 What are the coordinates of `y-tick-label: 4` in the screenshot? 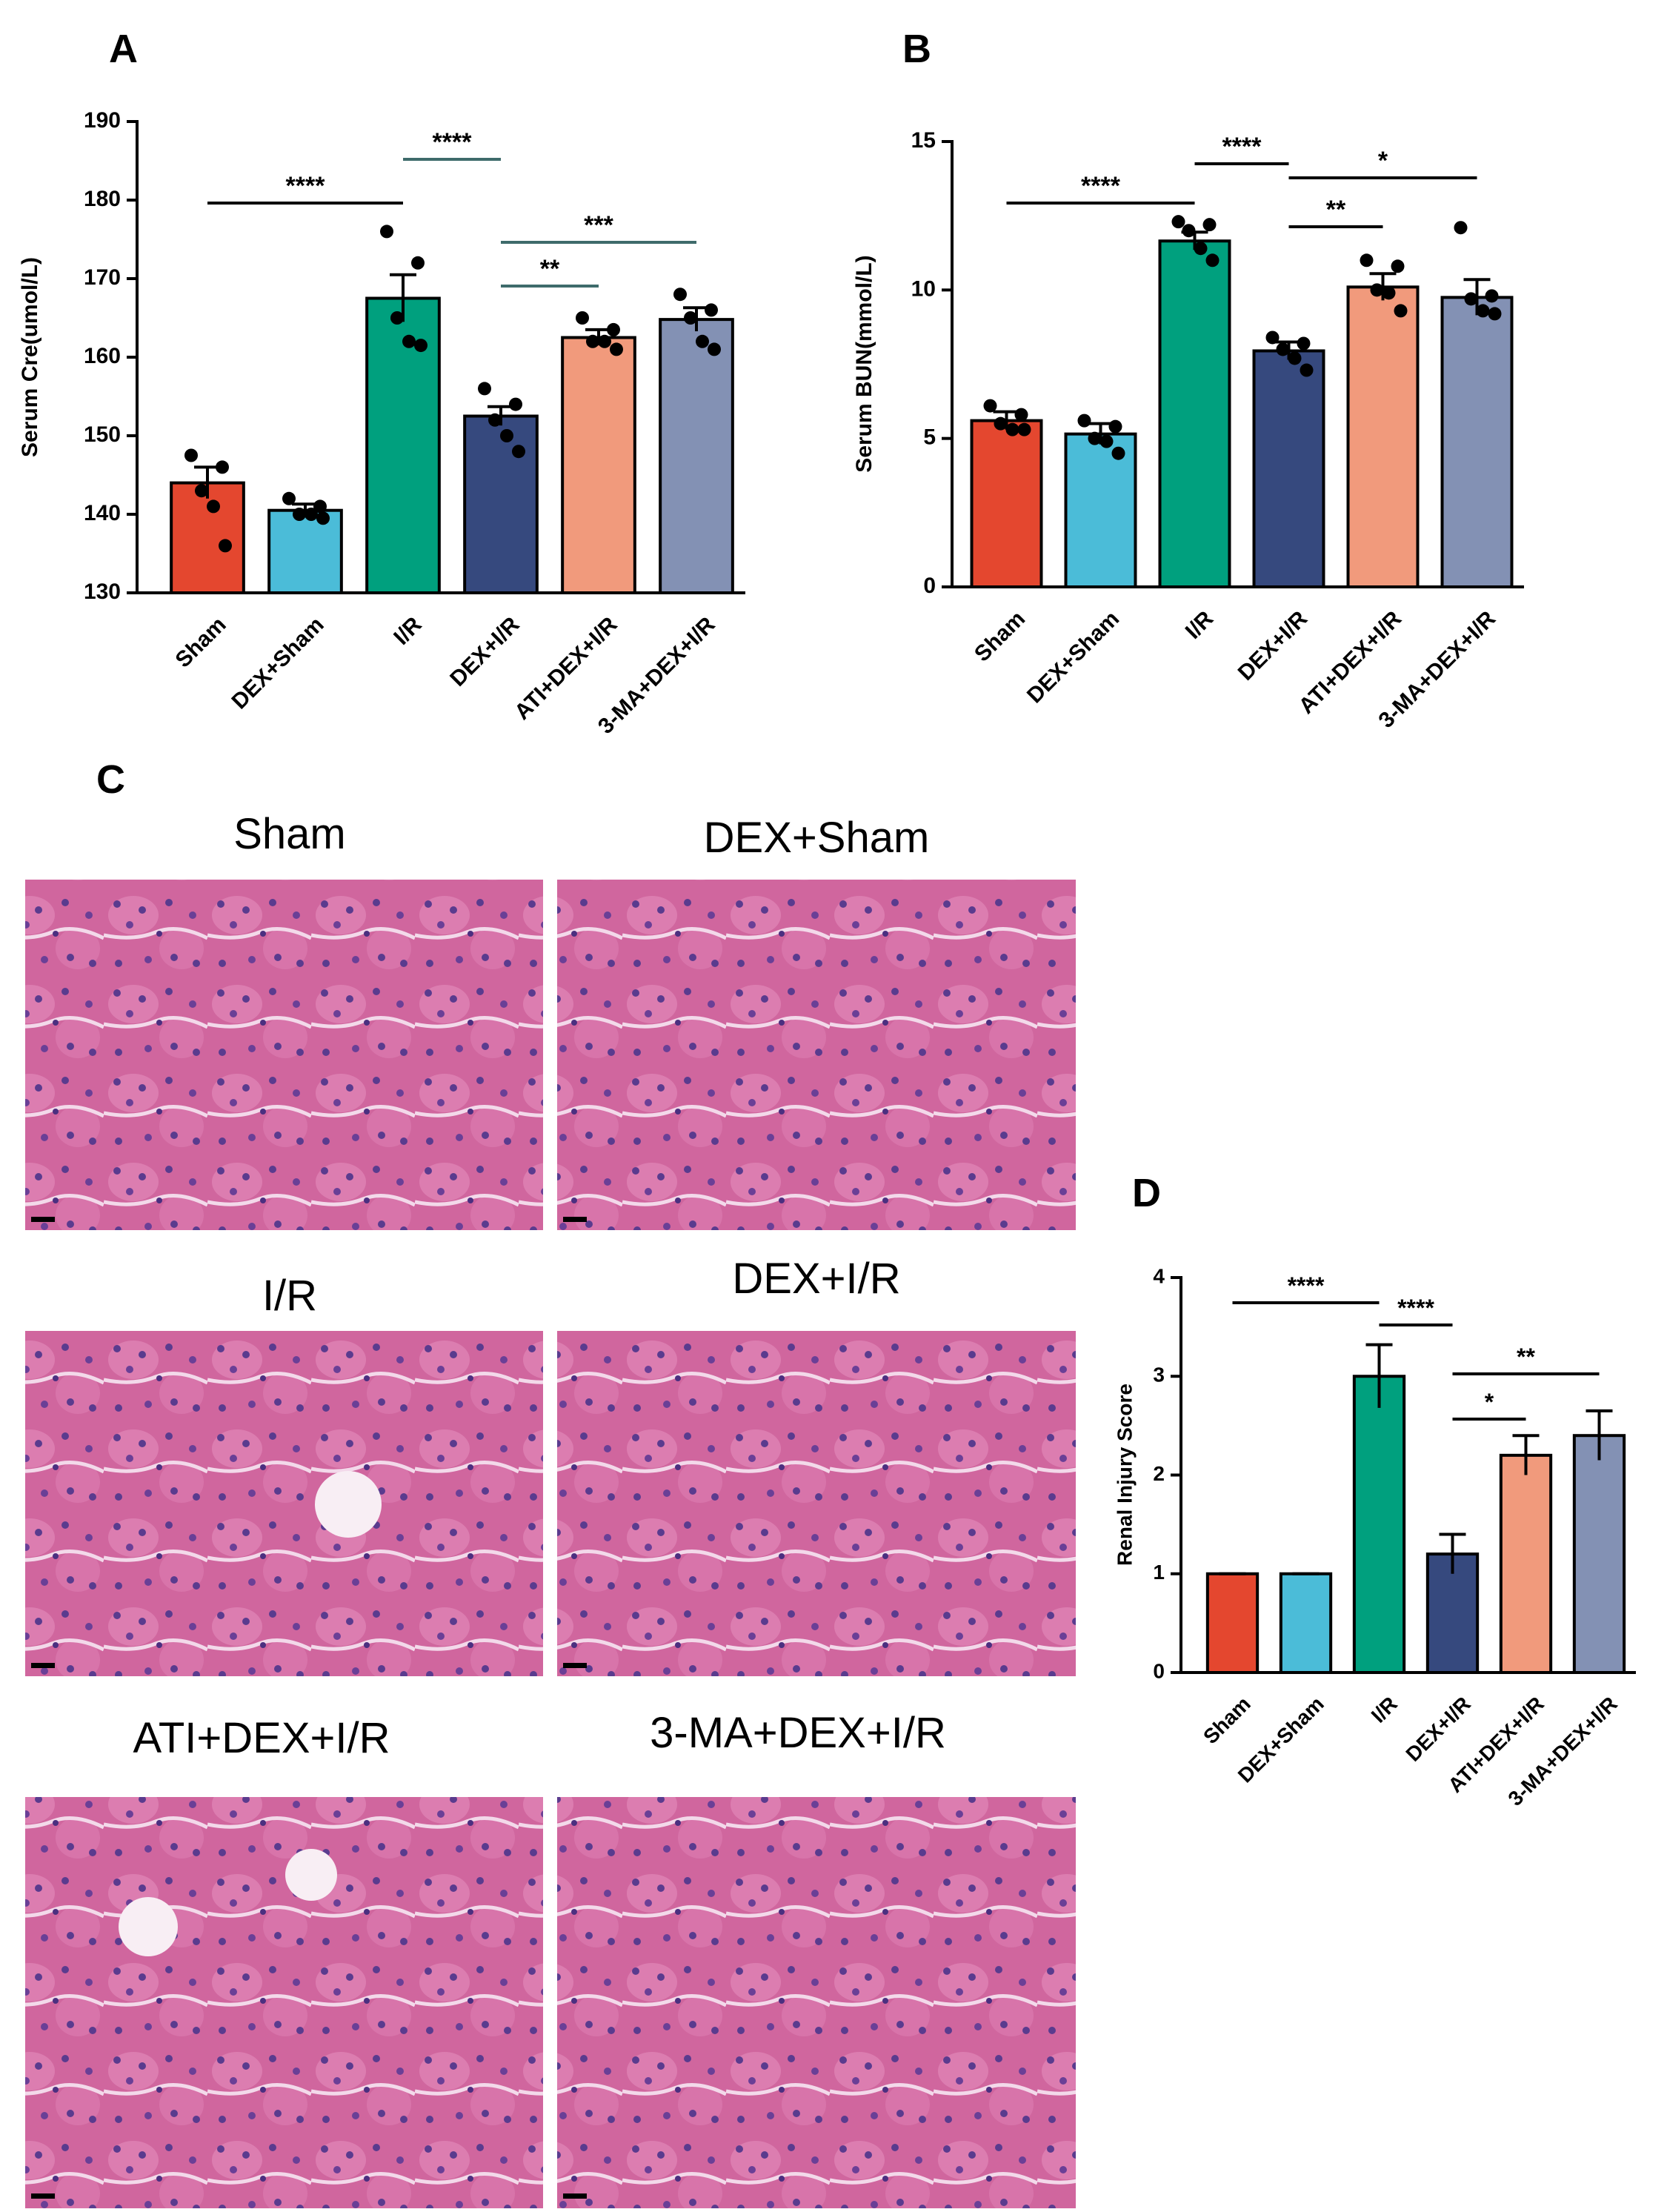 It's located at (1159, 1275).